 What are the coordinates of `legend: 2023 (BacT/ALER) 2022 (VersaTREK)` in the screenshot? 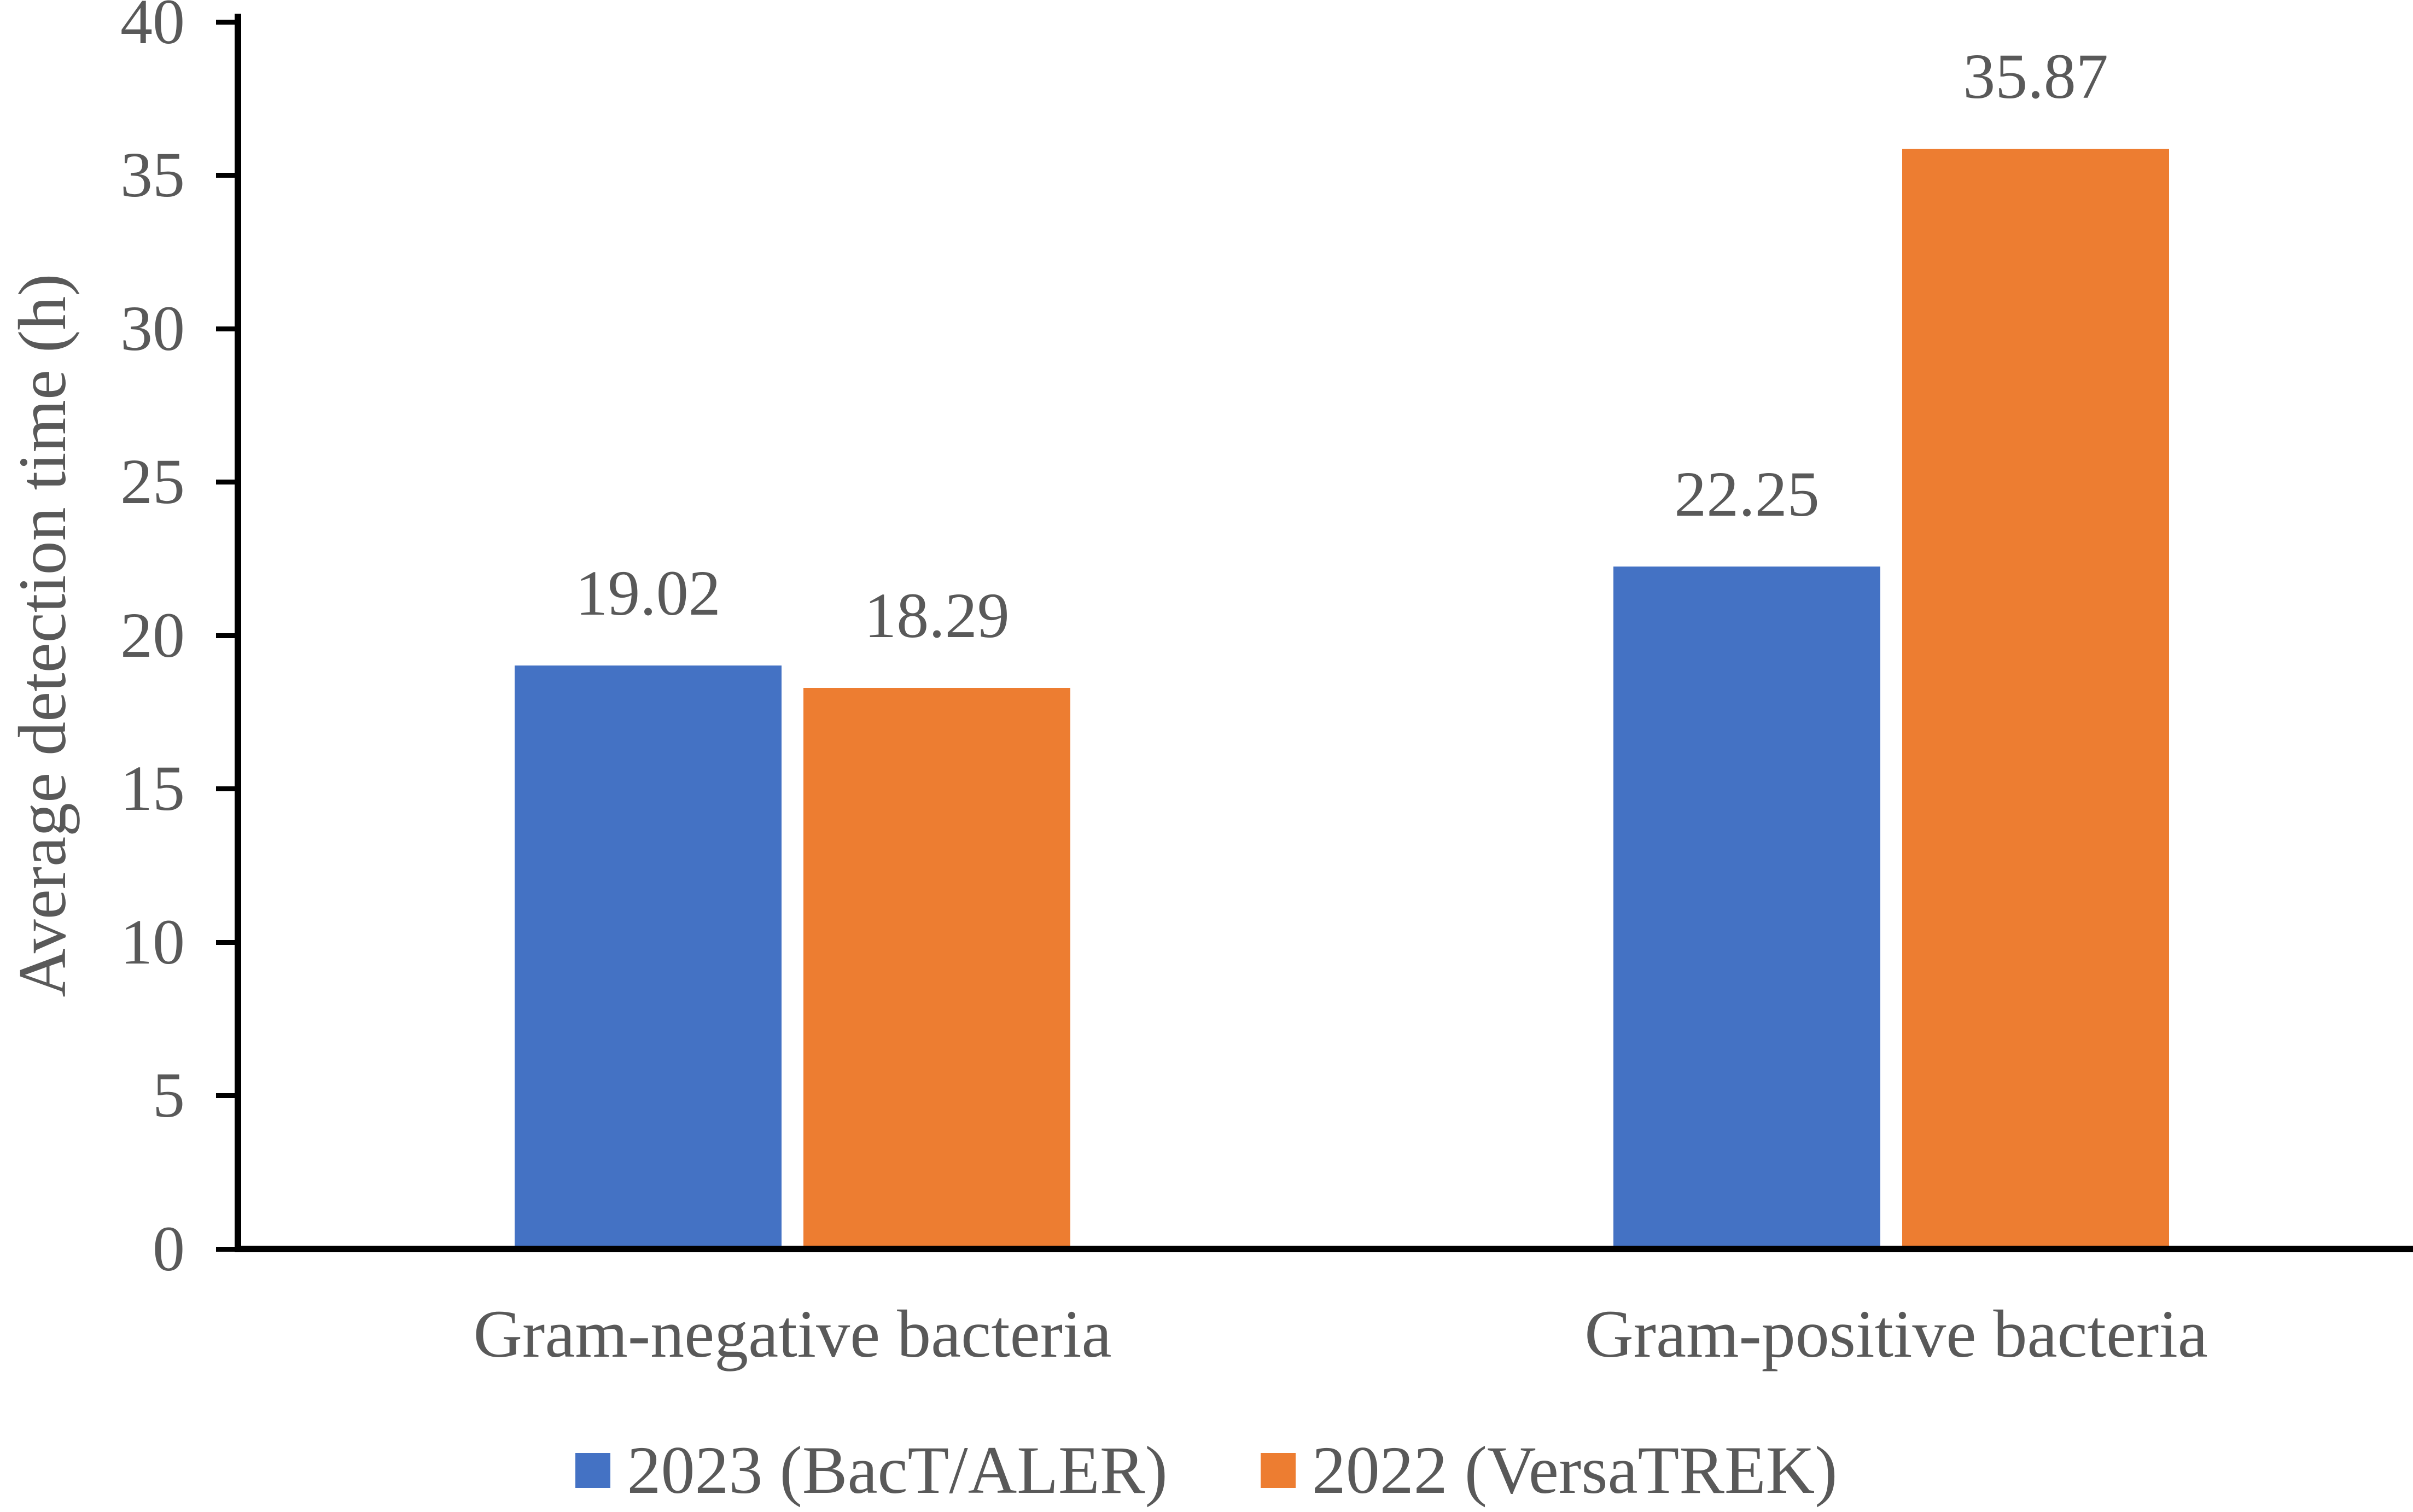 It's located at (1206, 1470).